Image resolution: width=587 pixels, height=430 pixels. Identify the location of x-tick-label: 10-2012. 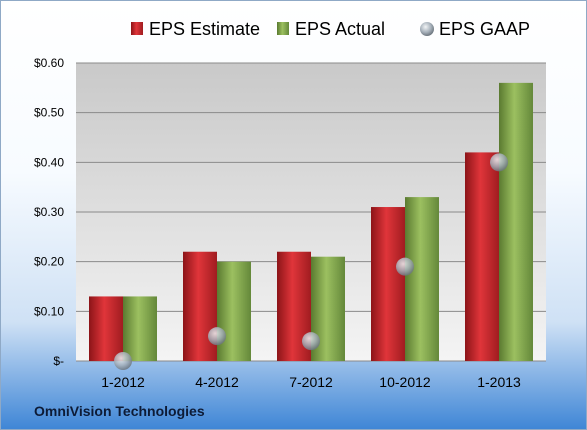
(405, 382).